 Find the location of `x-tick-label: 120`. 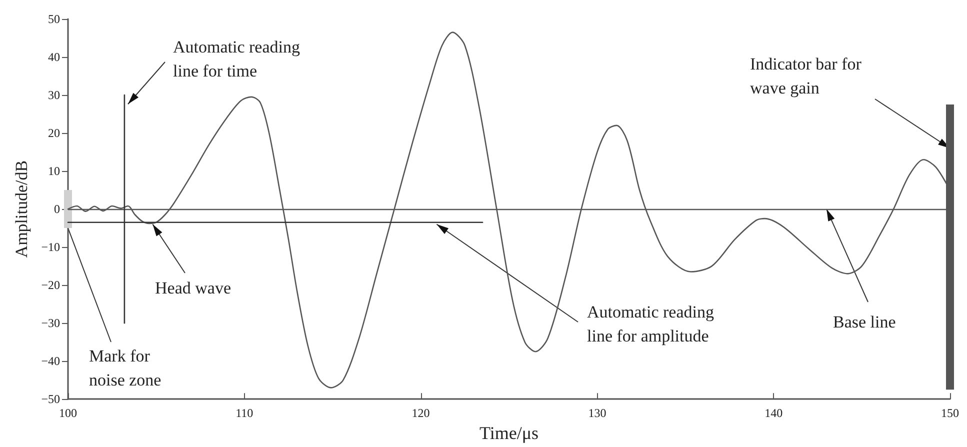

x-tick-label: 120 is located at coordinates (421, 413).